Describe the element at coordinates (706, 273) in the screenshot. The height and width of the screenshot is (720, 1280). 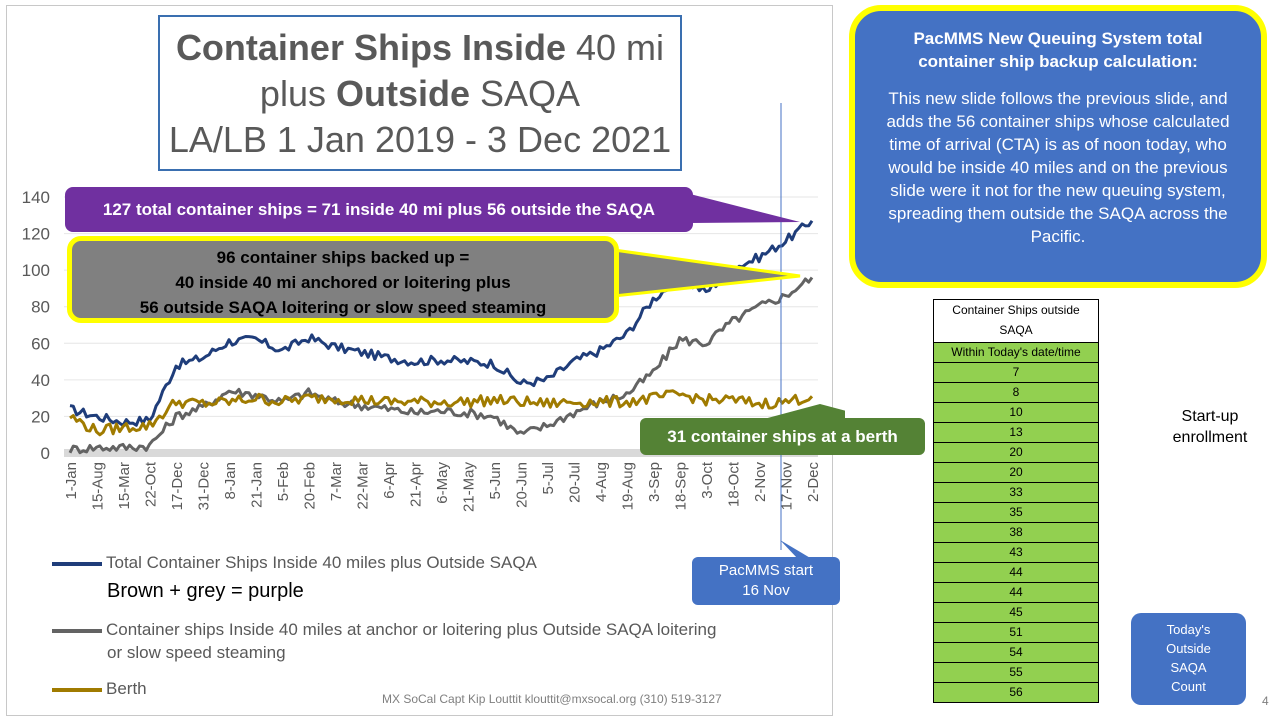
I see `grey-callout-pointer` at that location.